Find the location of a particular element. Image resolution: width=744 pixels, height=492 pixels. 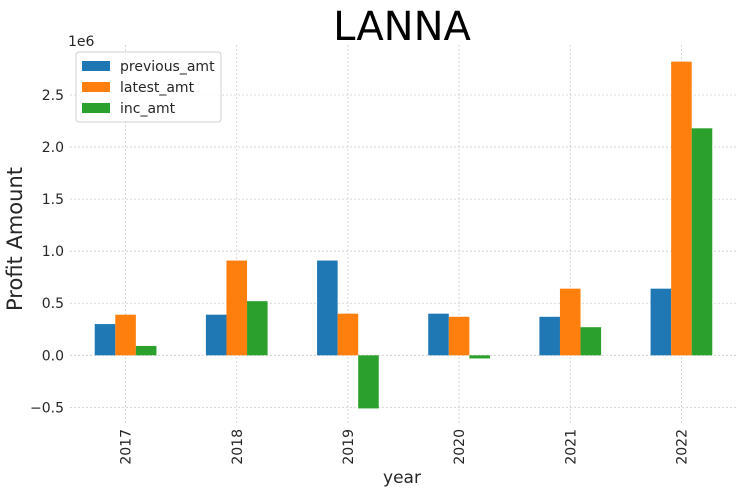

y-tick-label: 0.5 is located at coordinates (53, 304).